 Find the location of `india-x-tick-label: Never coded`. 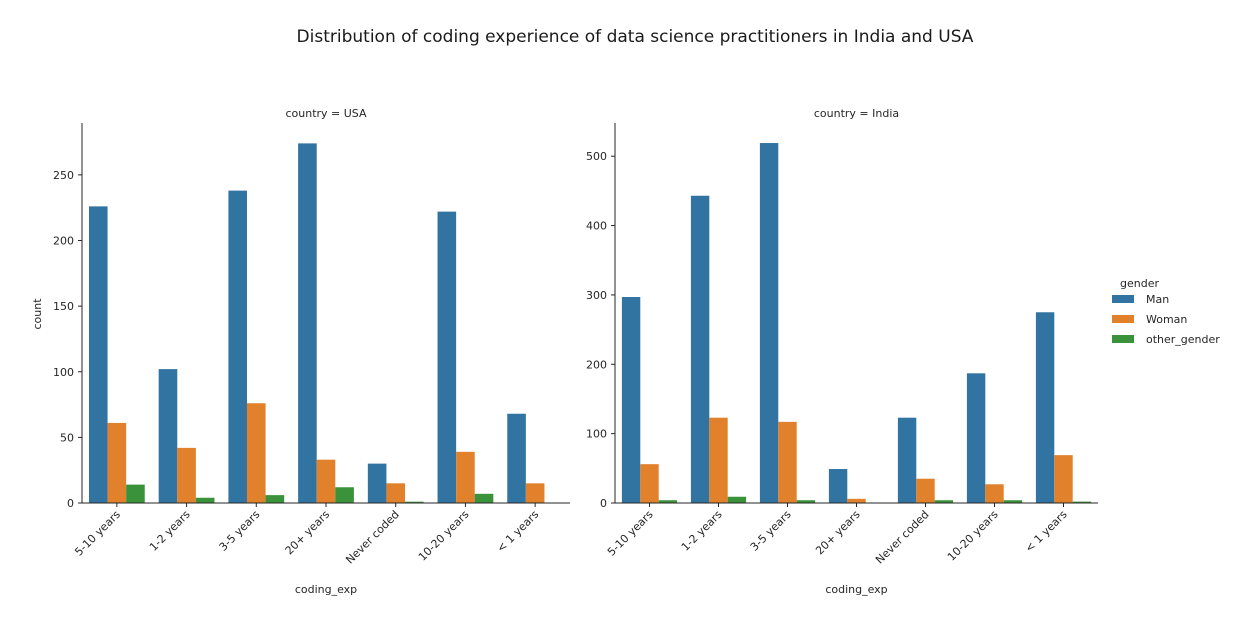

india-x-tick-label: Never coded is located at coordinates (902, 537).